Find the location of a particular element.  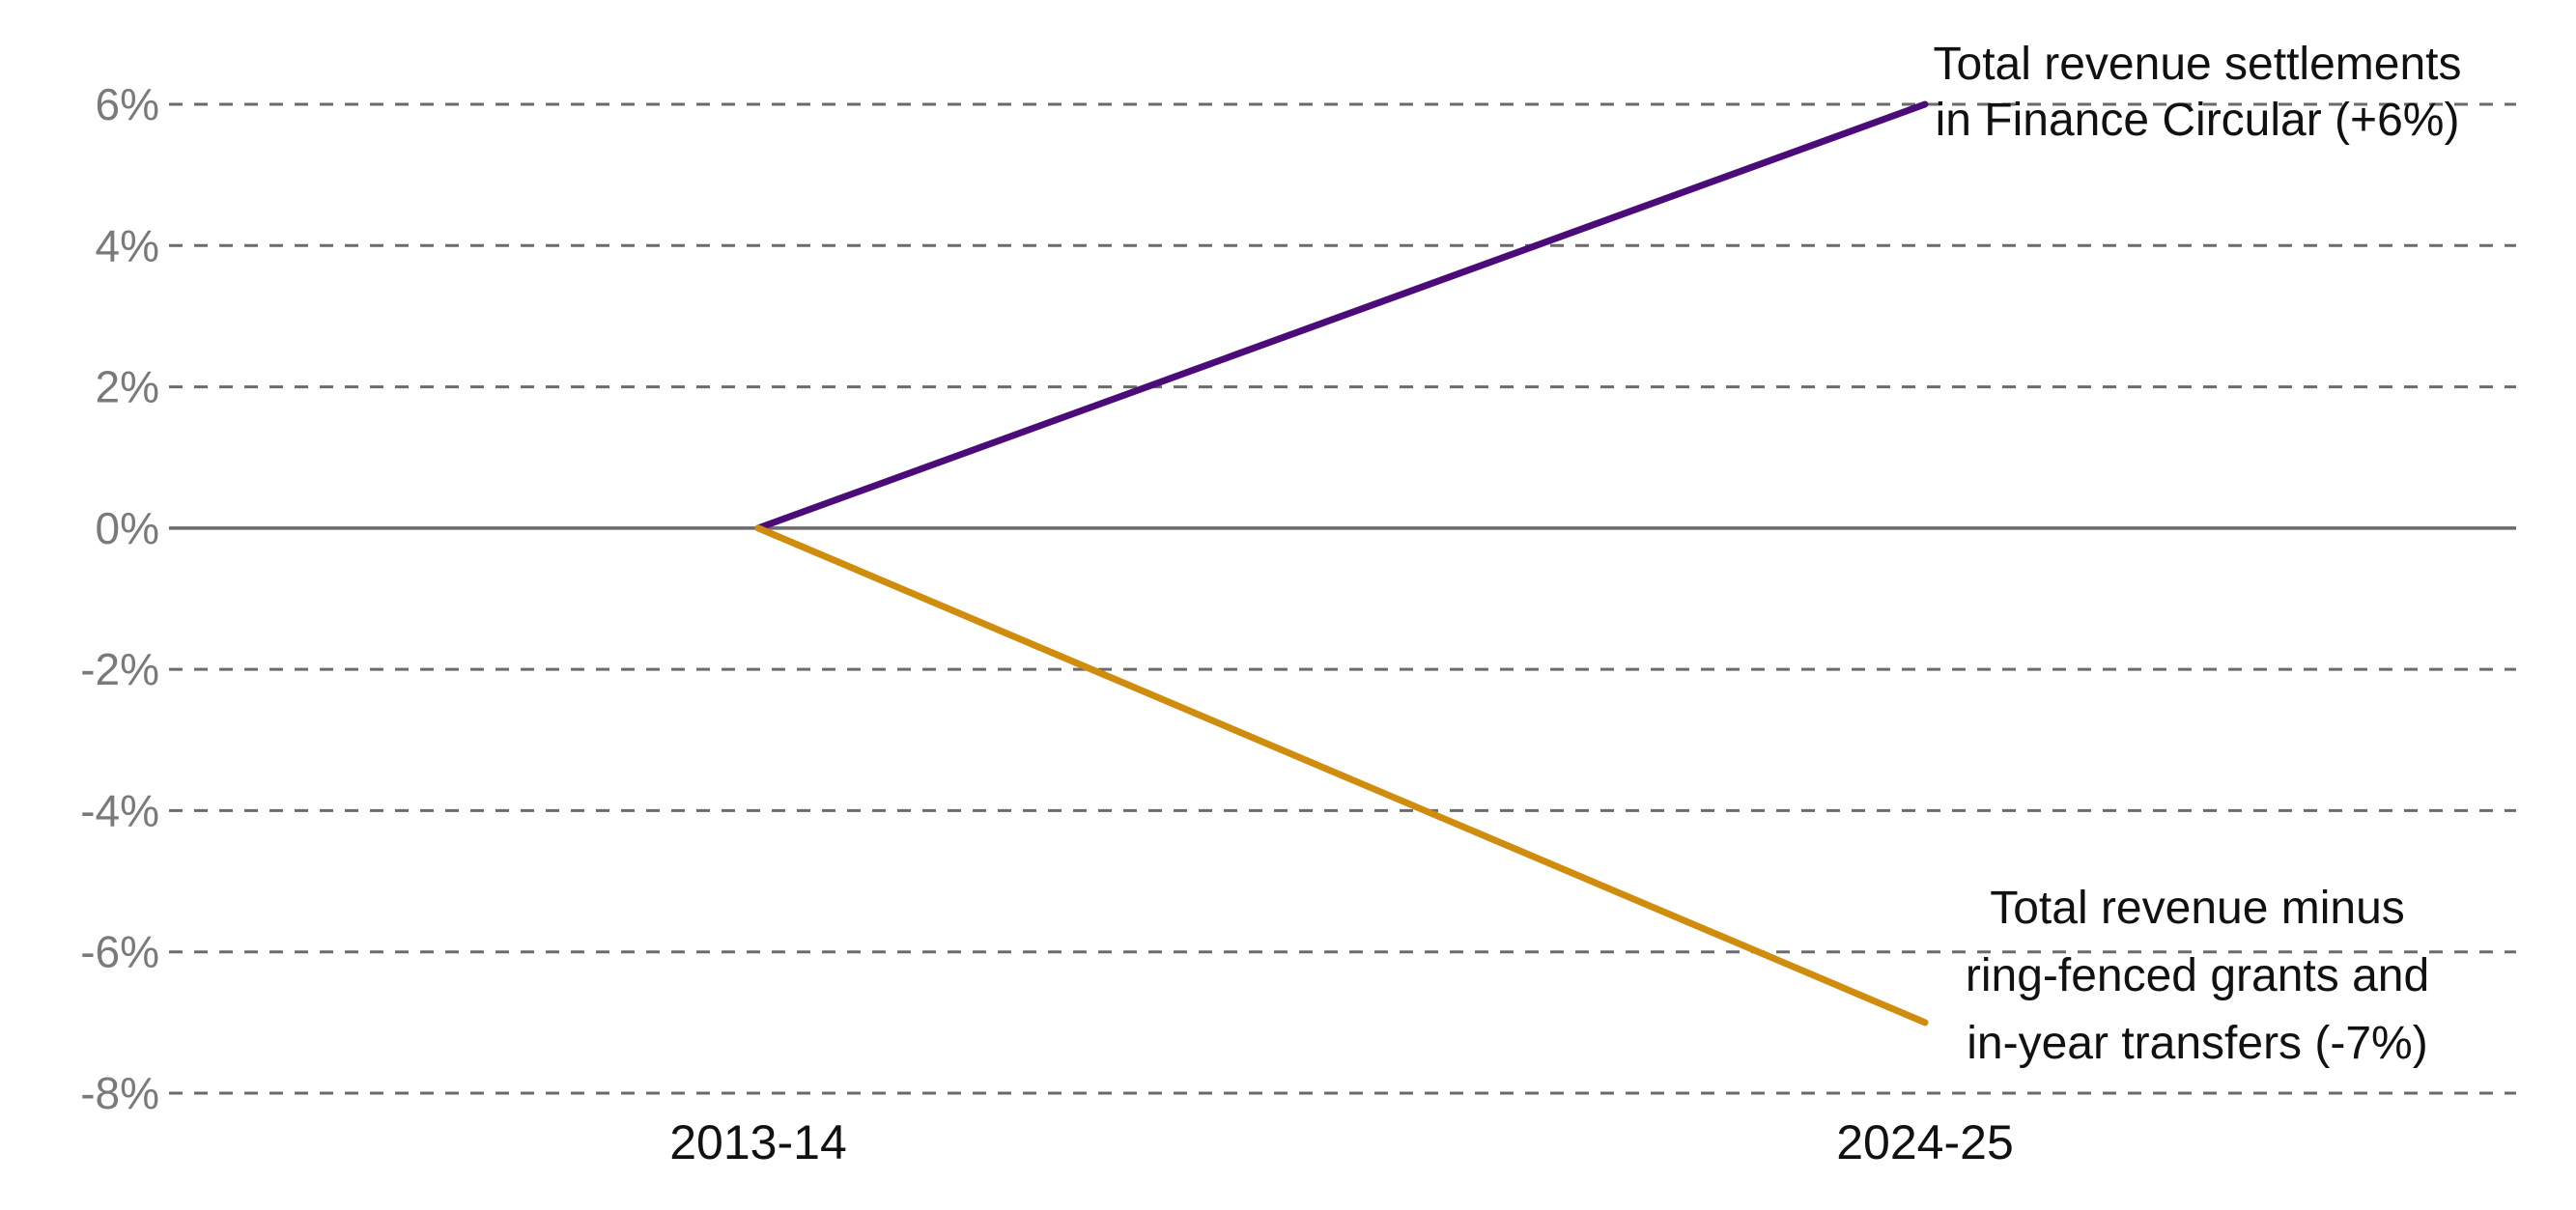

y-tick-label: -4% is located at coordinates (119, 810).